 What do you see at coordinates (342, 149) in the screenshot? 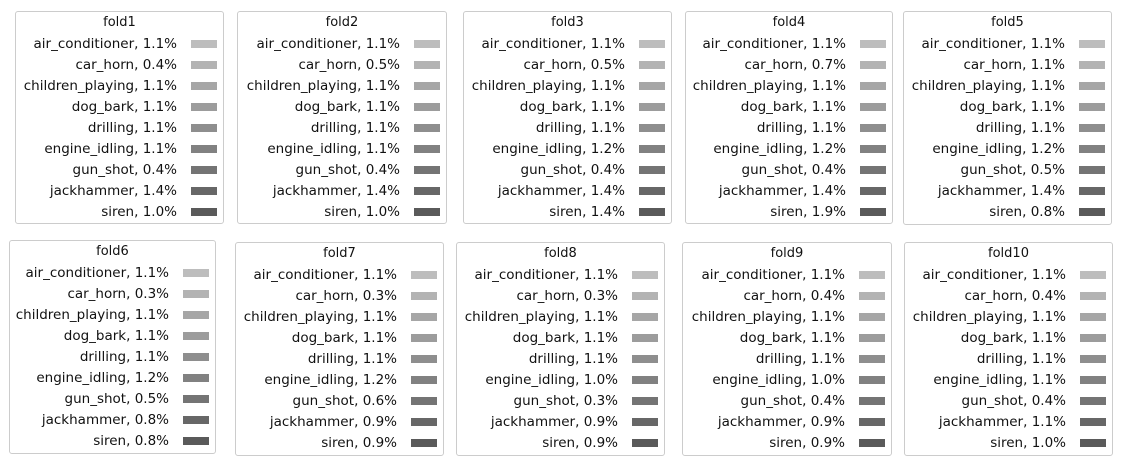
I see `legend-entry-engine_idling: engine_idling, 1.1%` at bounding box center [342, 149].